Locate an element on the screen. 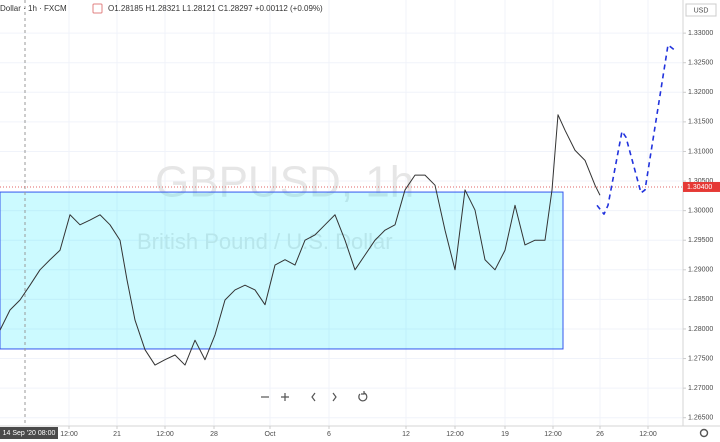 This screenshot has width=720, height=442. x-tick-label: 28 is located at coordinates (214, 434).